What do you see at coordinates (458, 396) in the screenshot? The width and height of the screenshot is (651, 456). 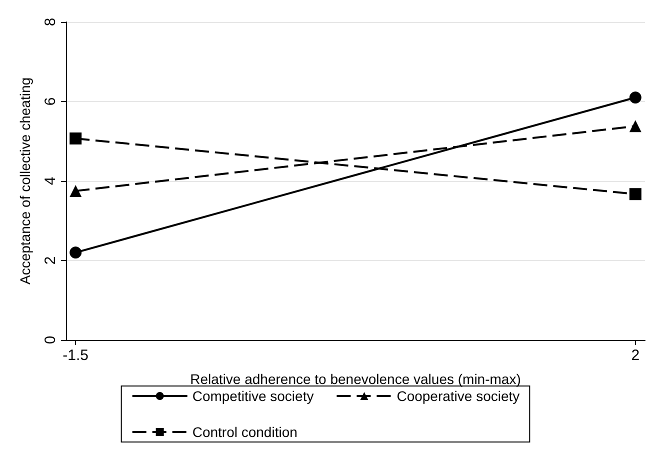 I see `legend-label: Cooperative society` at bounding box center [458, 396].